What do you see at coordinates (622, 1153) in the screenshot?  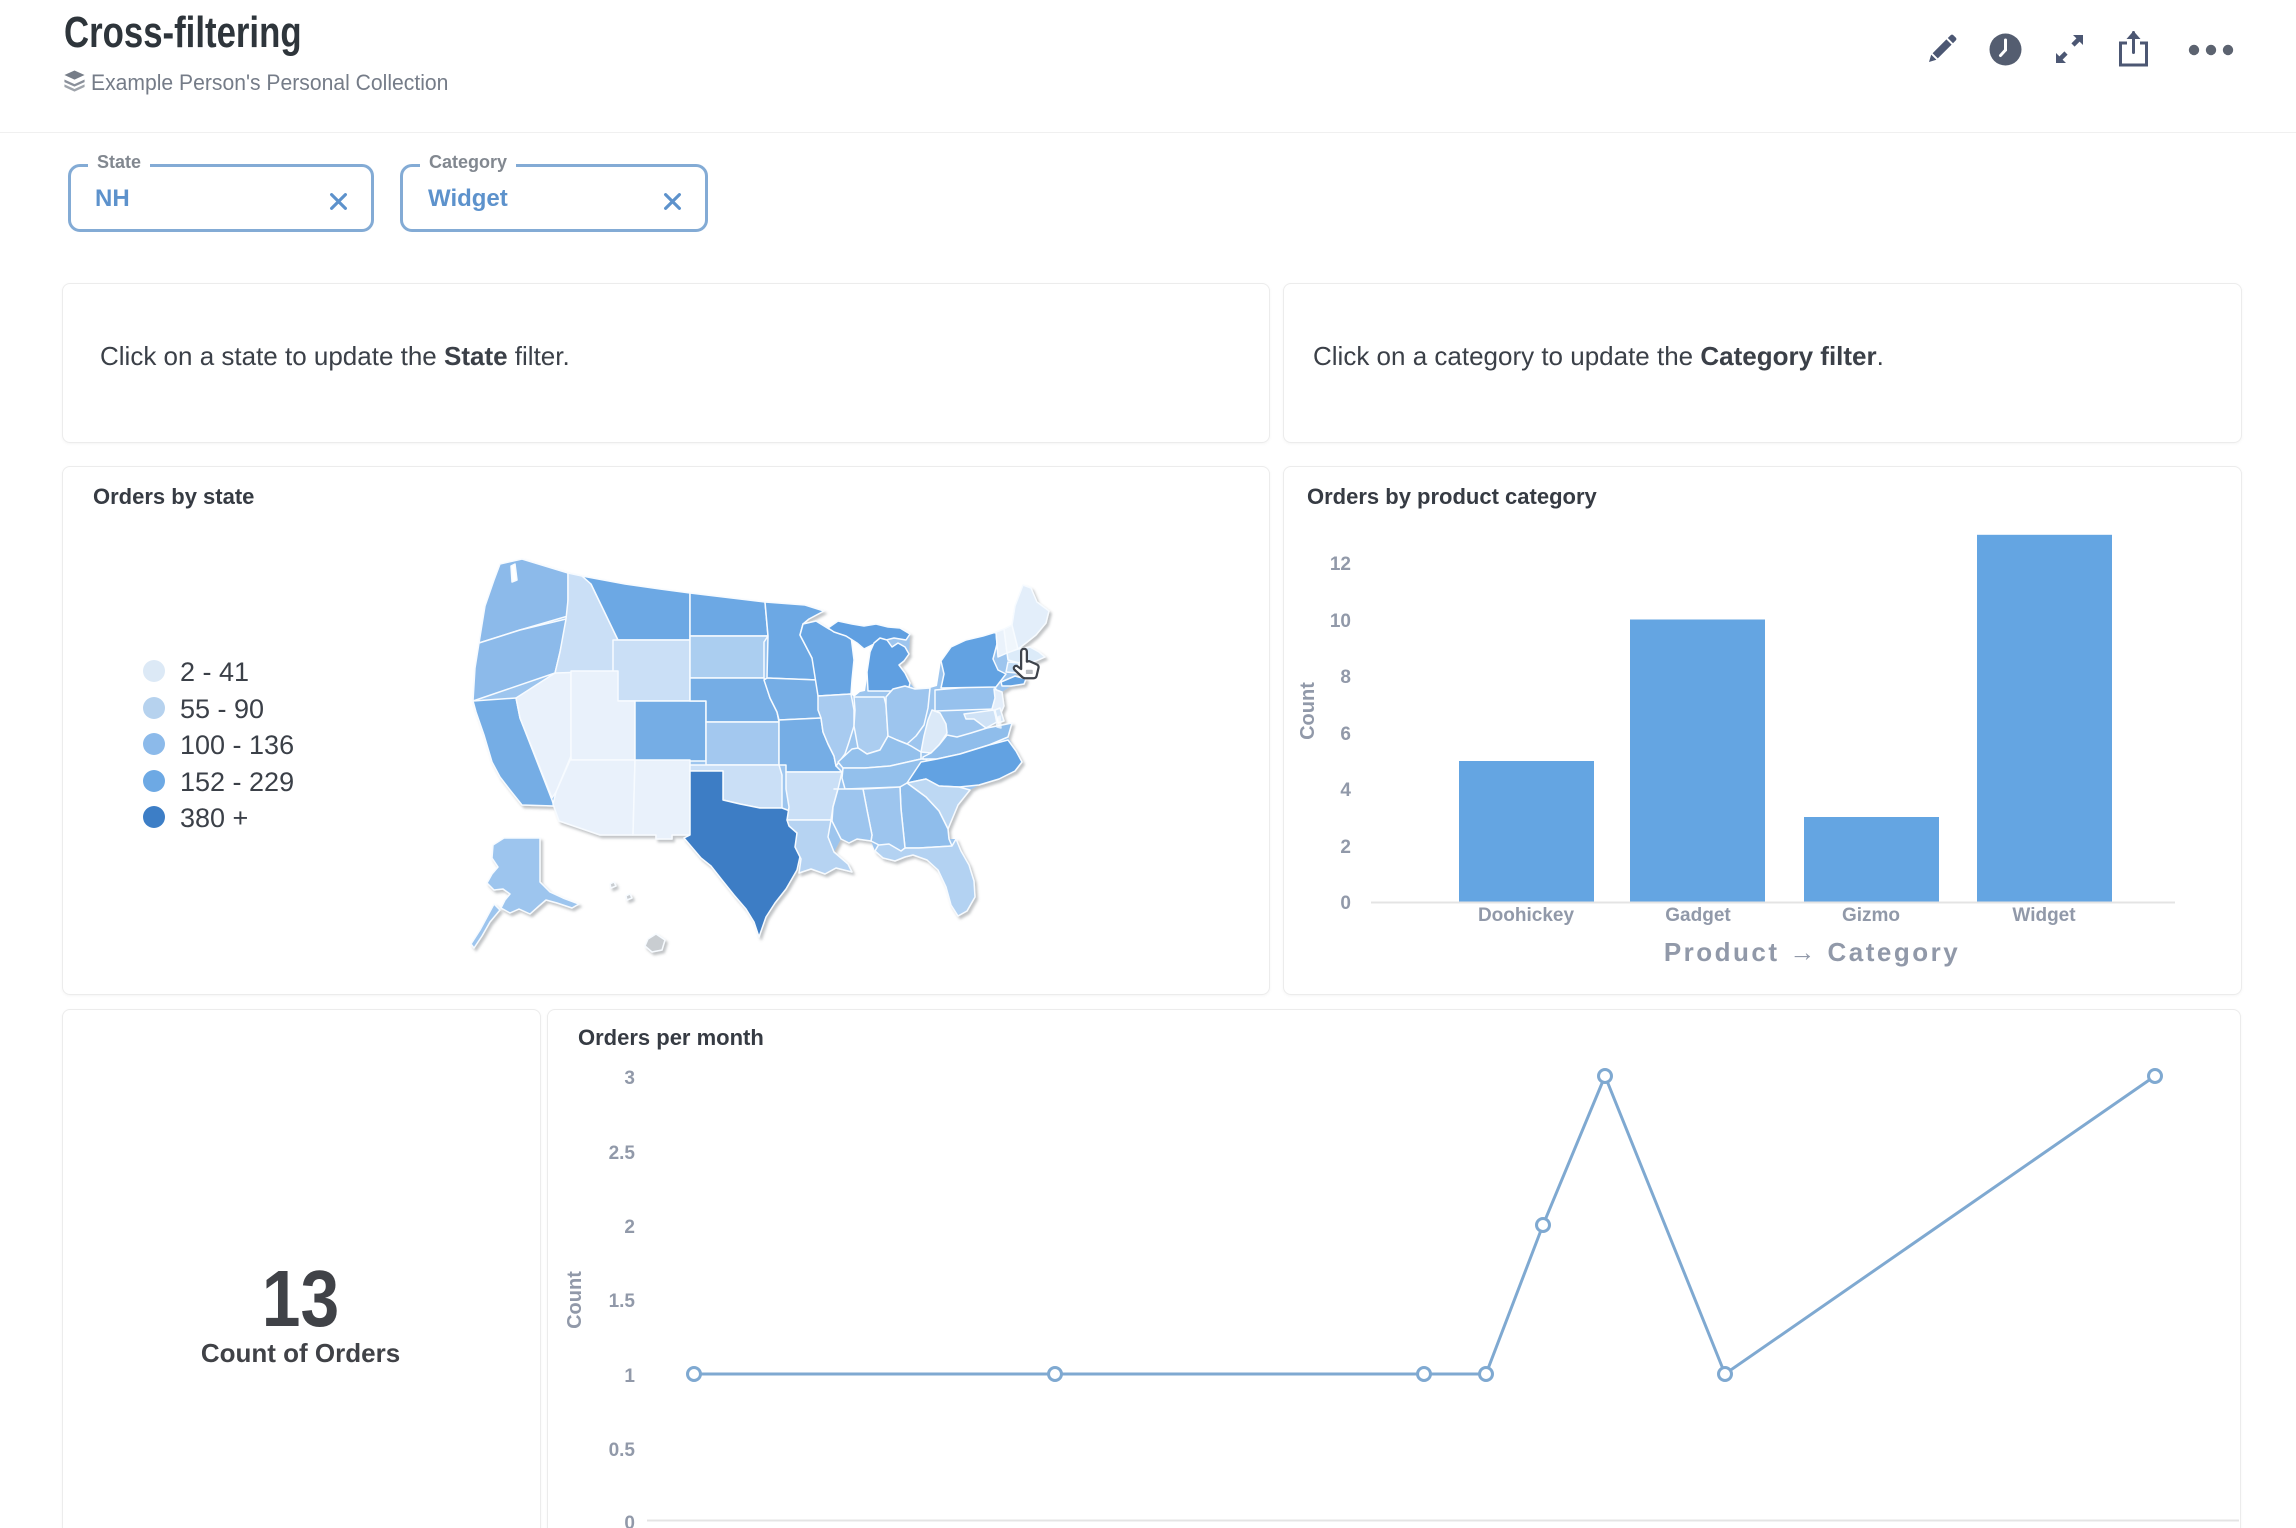 I see `svg-text: 2.5` at bounding box center [622, 1153].